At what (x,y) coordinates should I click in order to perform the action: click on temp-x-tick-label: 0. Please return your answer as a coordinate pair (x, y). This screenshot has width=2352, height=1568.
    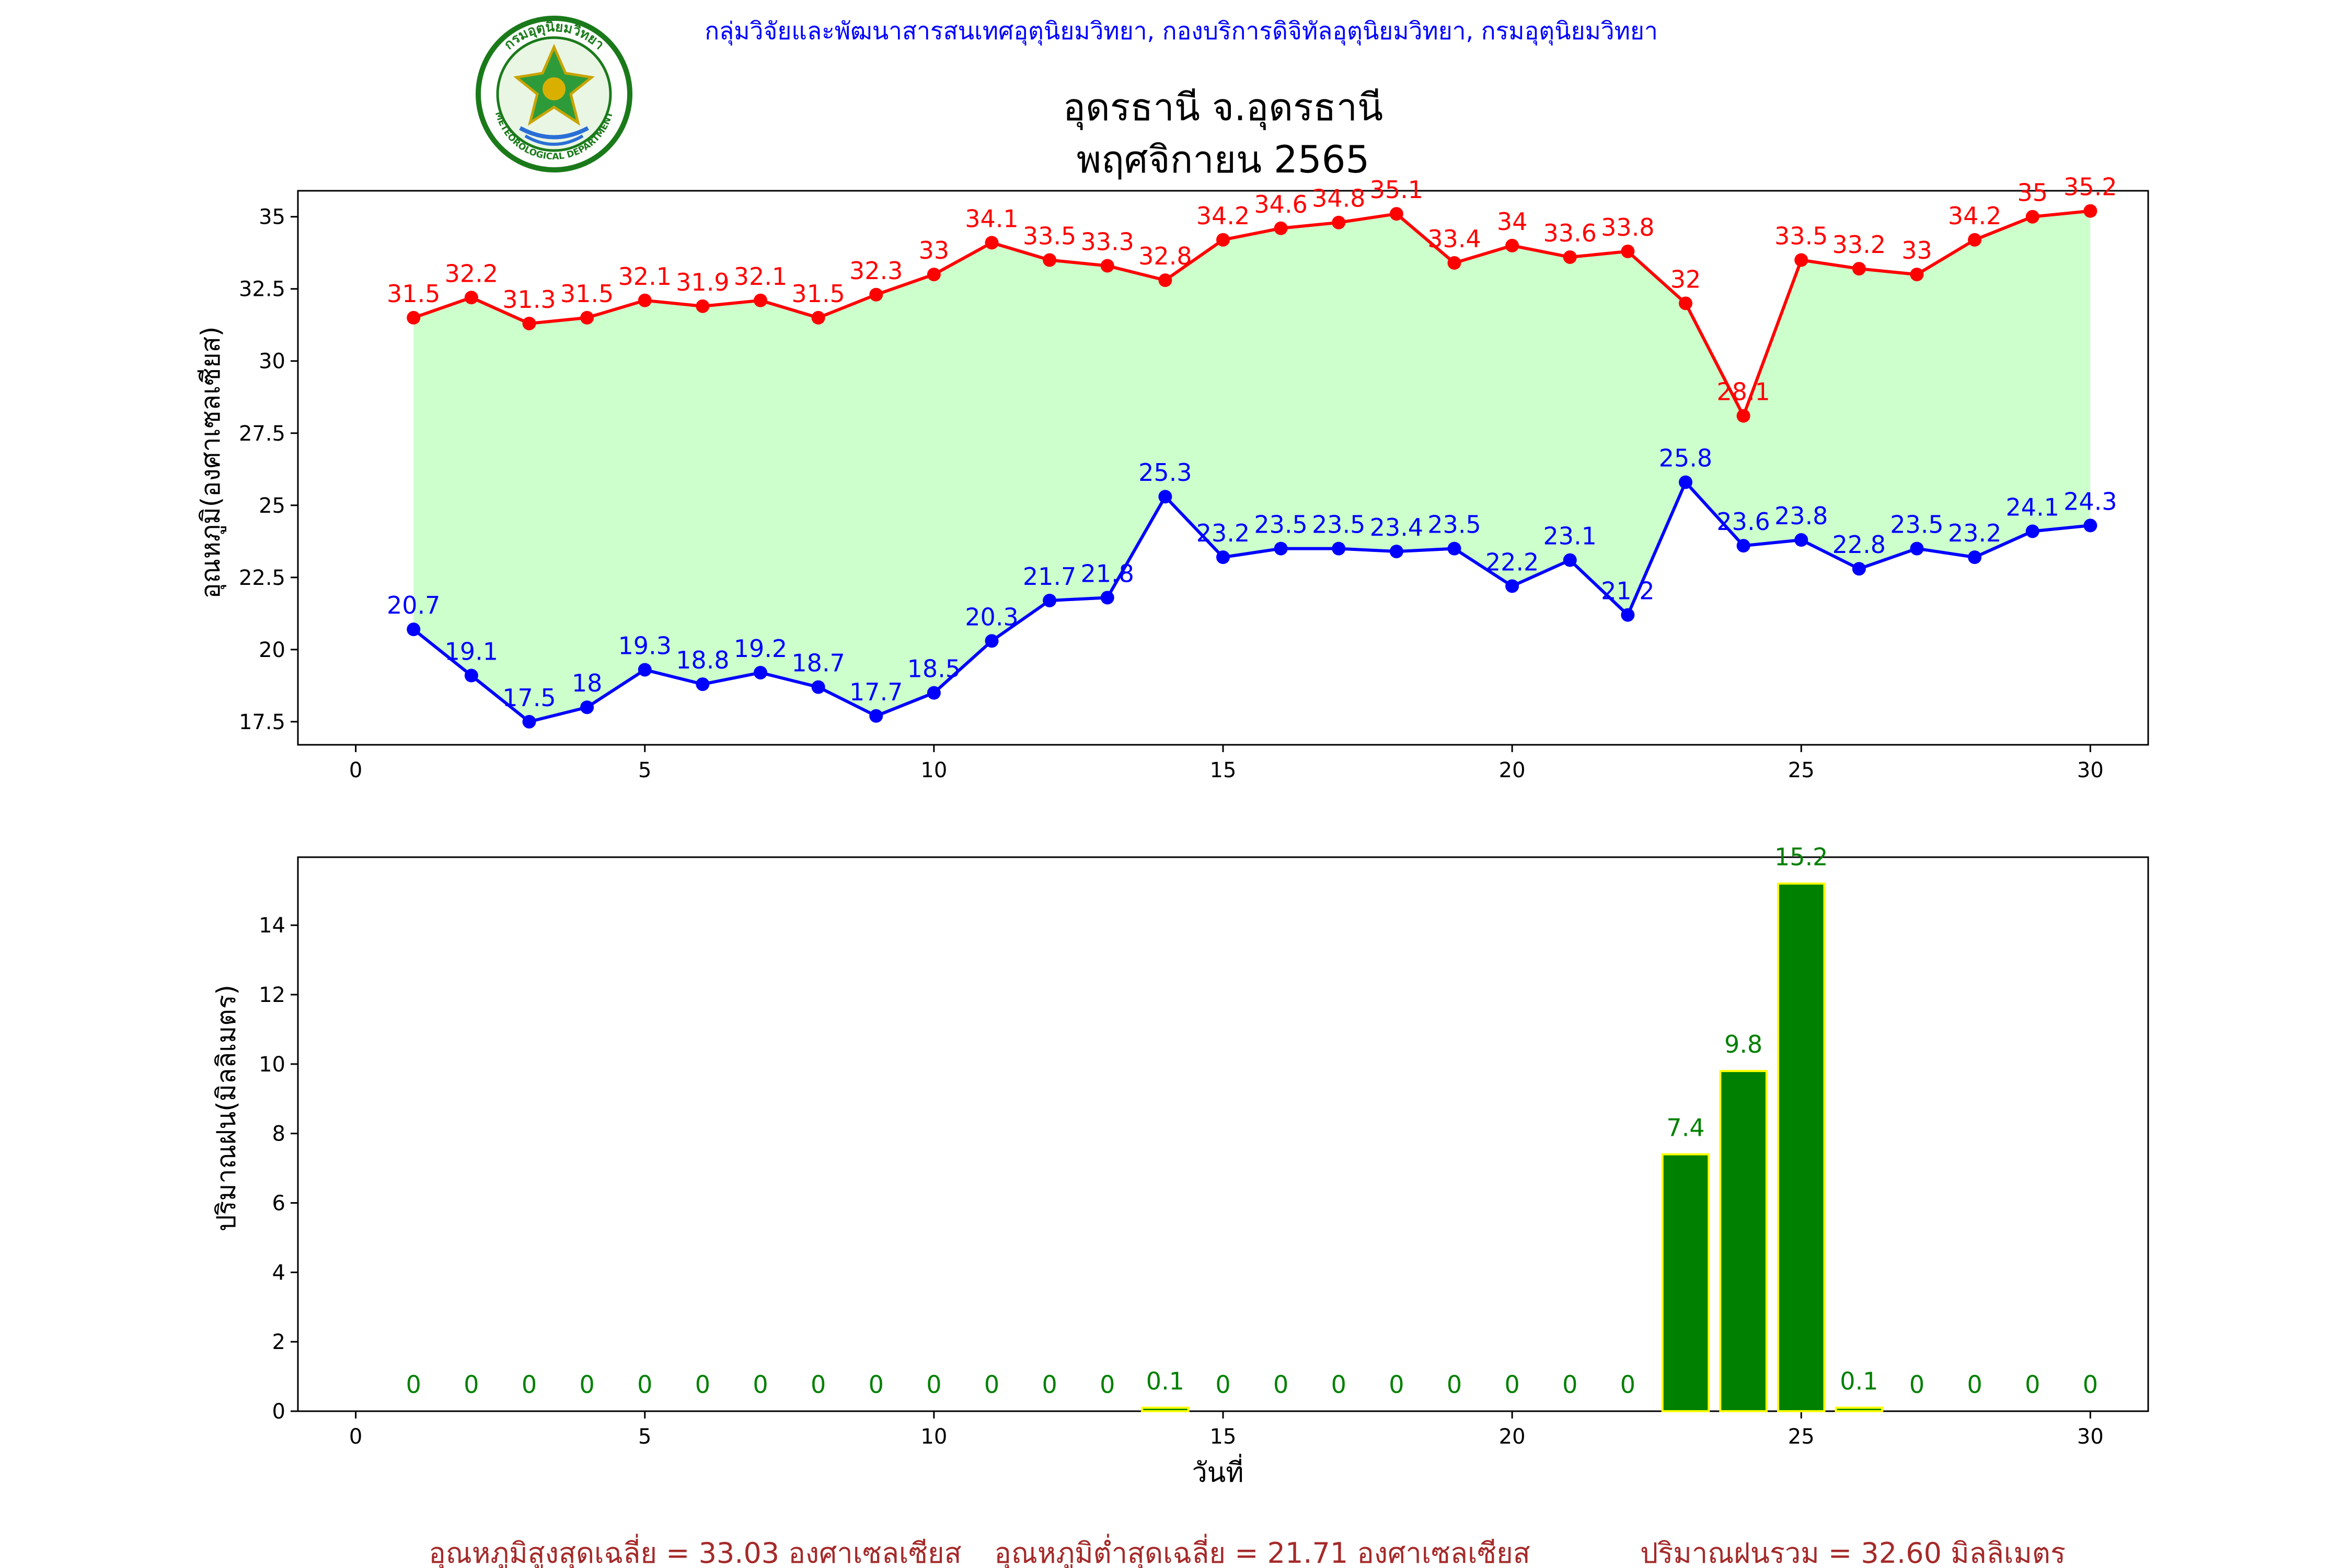
    Looking at the image, I should click on (355, 770).